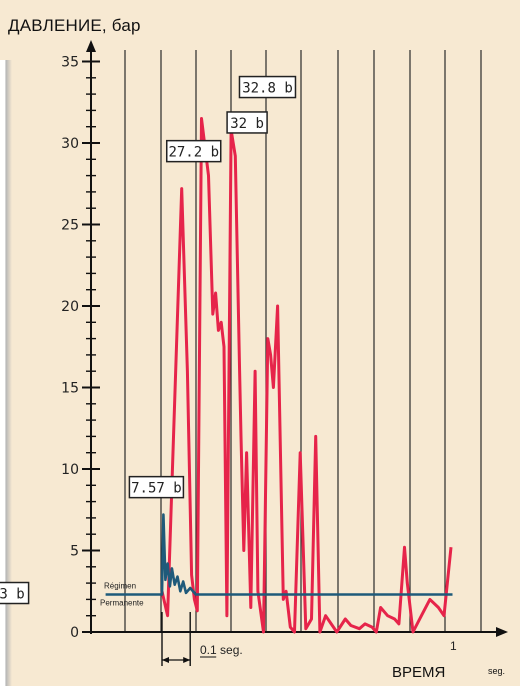 Image resolution: width=520 pixels, height=686 pixels. Describe the element at coordinates (6, 373) in the screenshot. I see `page-edge-strip` at that location.